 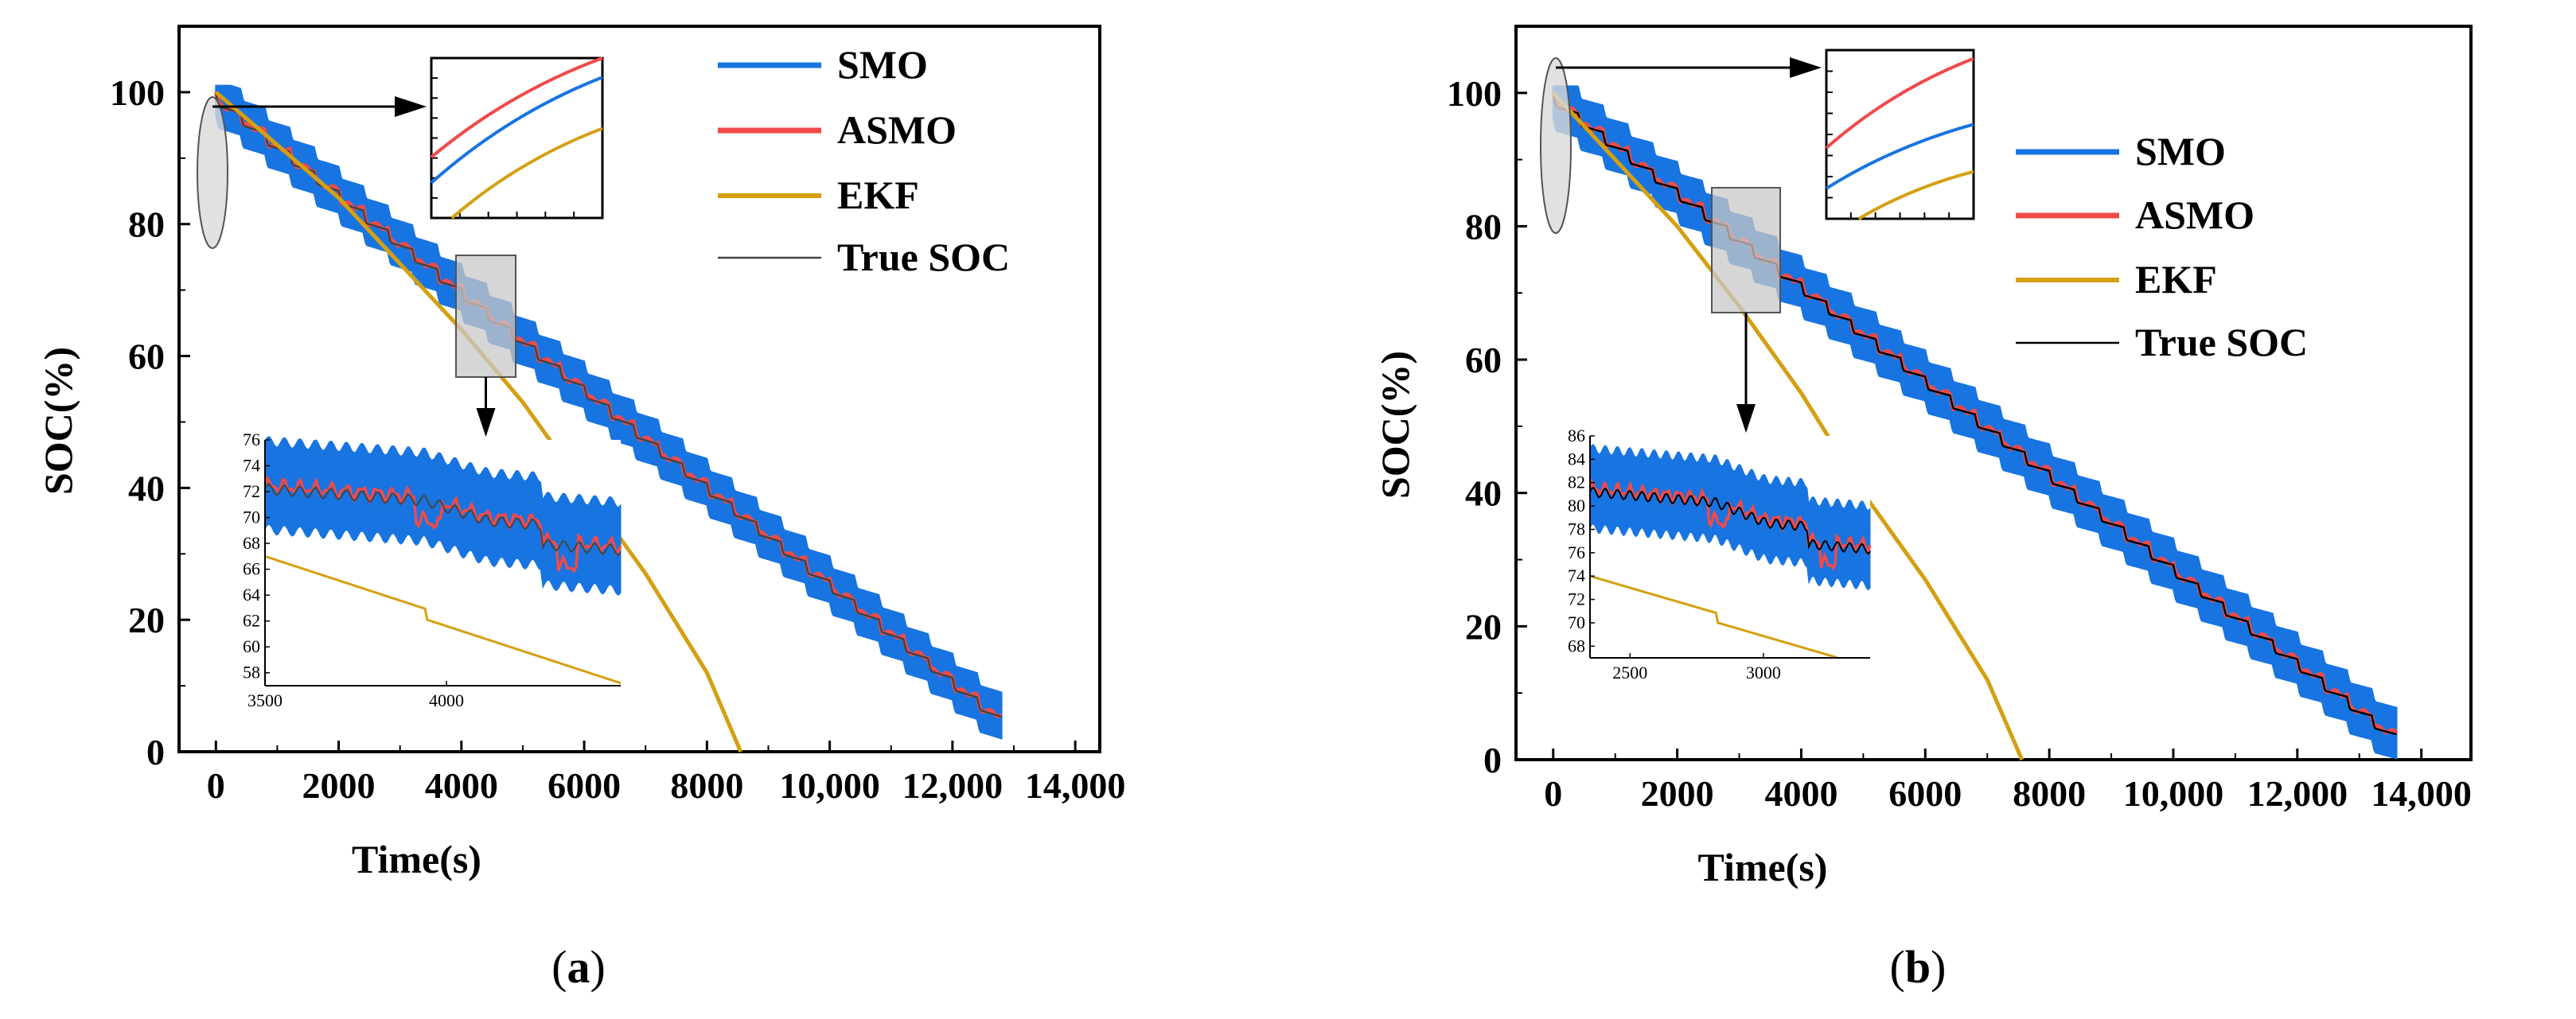 I want to click on caption-letter: a, so click(x=578, y=967).